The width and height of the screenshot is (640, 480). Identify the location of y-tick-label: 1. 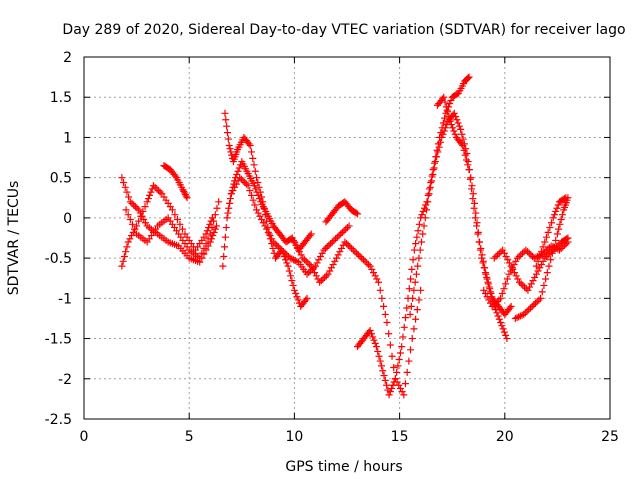
(67, 138).